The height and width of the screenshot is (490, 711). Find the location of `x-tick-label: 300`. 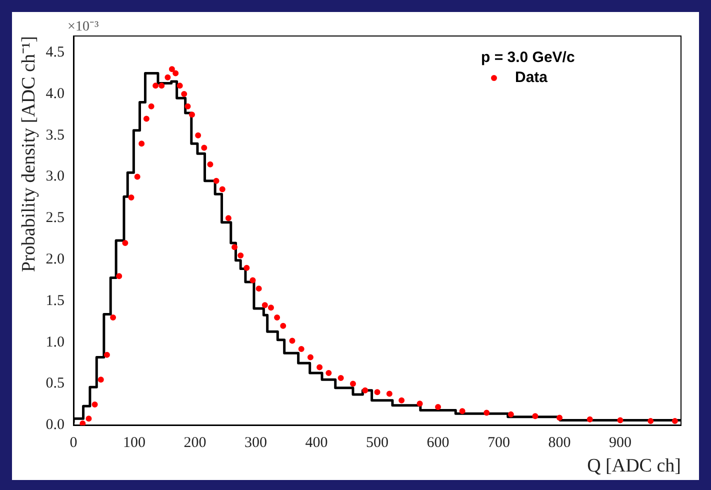

x-tick-label: 300 is located at coordinates (256, 443).